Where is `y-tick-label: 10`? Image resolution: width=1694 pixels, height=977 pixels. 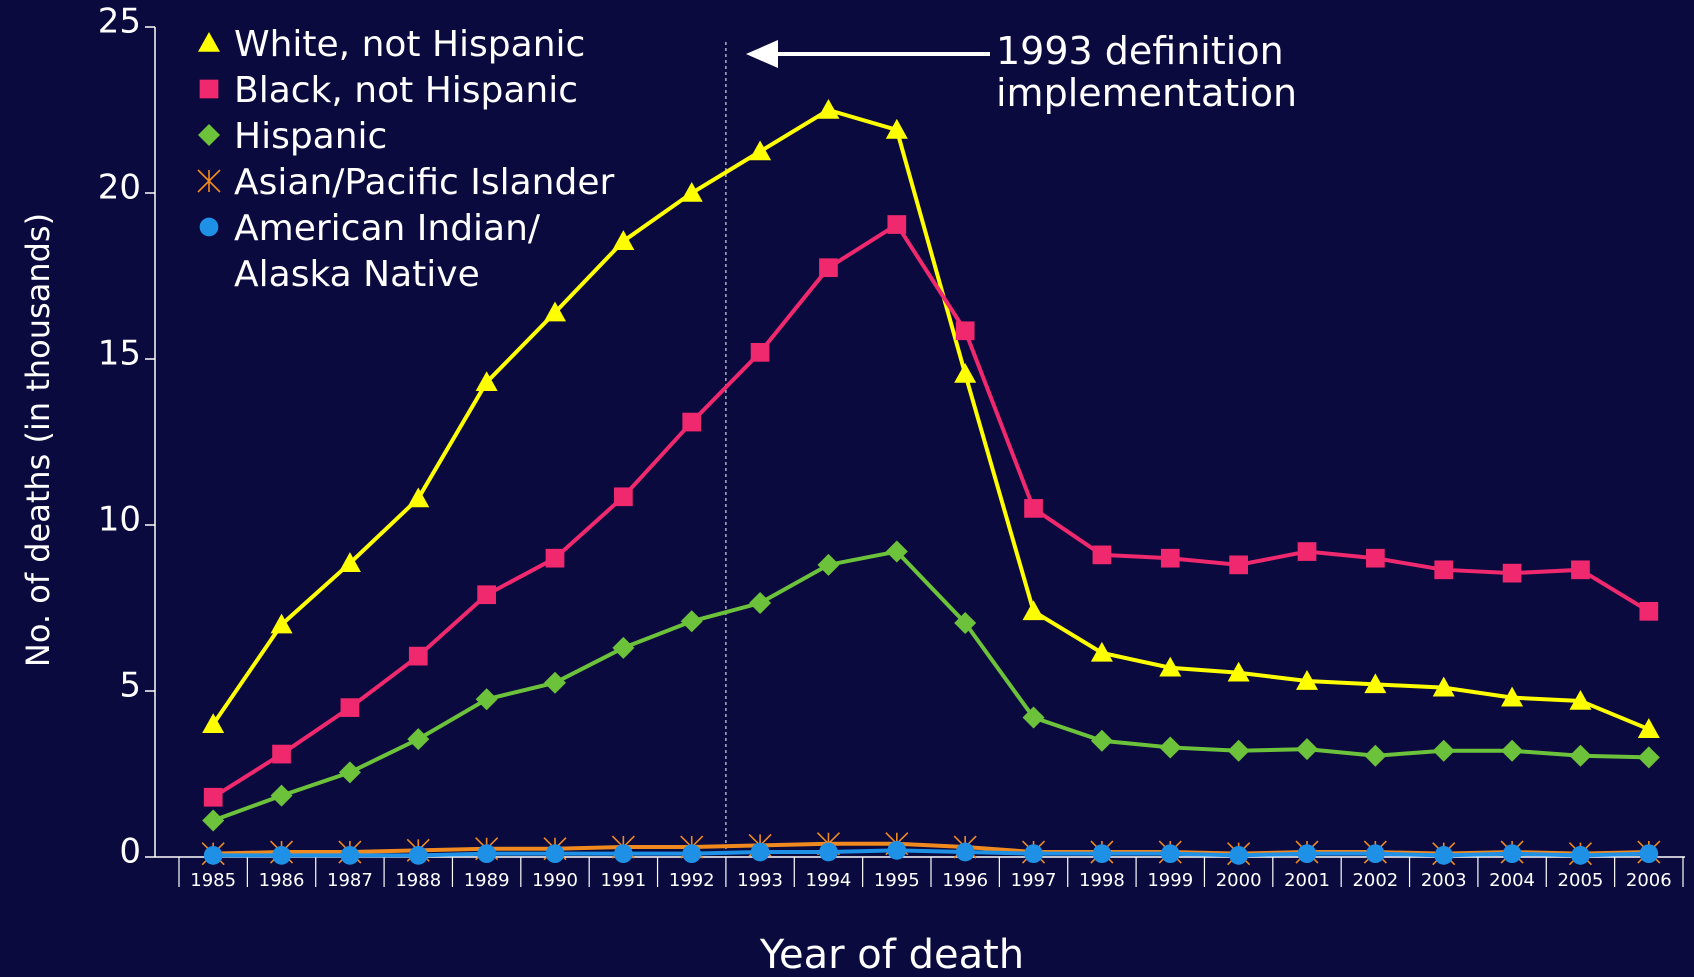 y-tick-label: 10 is located at coordinates (119, 520).